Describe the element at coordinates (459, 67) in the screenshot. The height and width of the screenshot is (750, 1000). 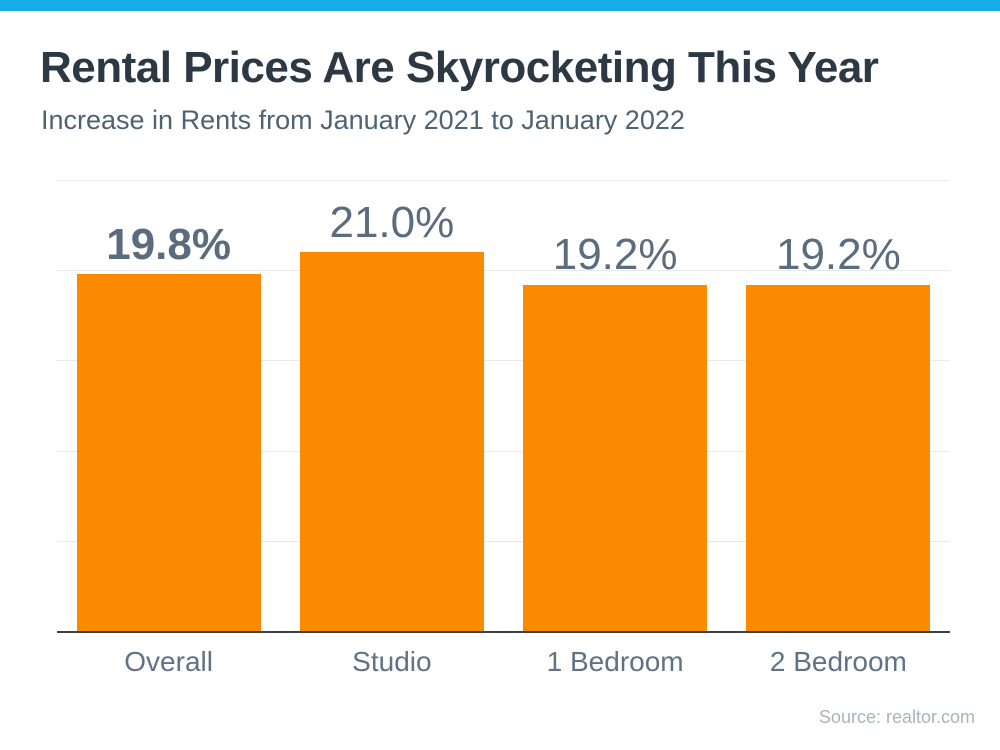
I see `page-title: Rental Prices Are Skyrocketing This Year` at that location.